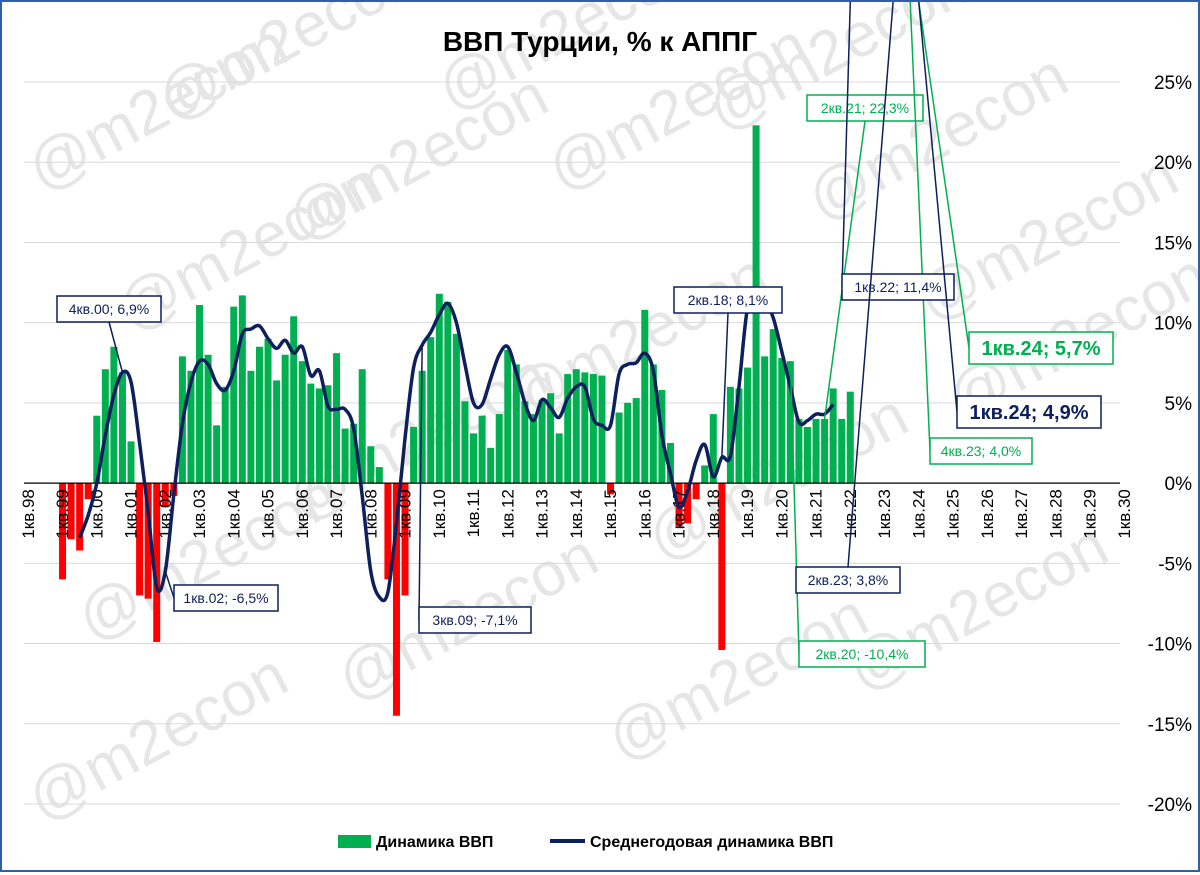  I want to click on x-tick-label: 1кв.25, so click(953, 514).